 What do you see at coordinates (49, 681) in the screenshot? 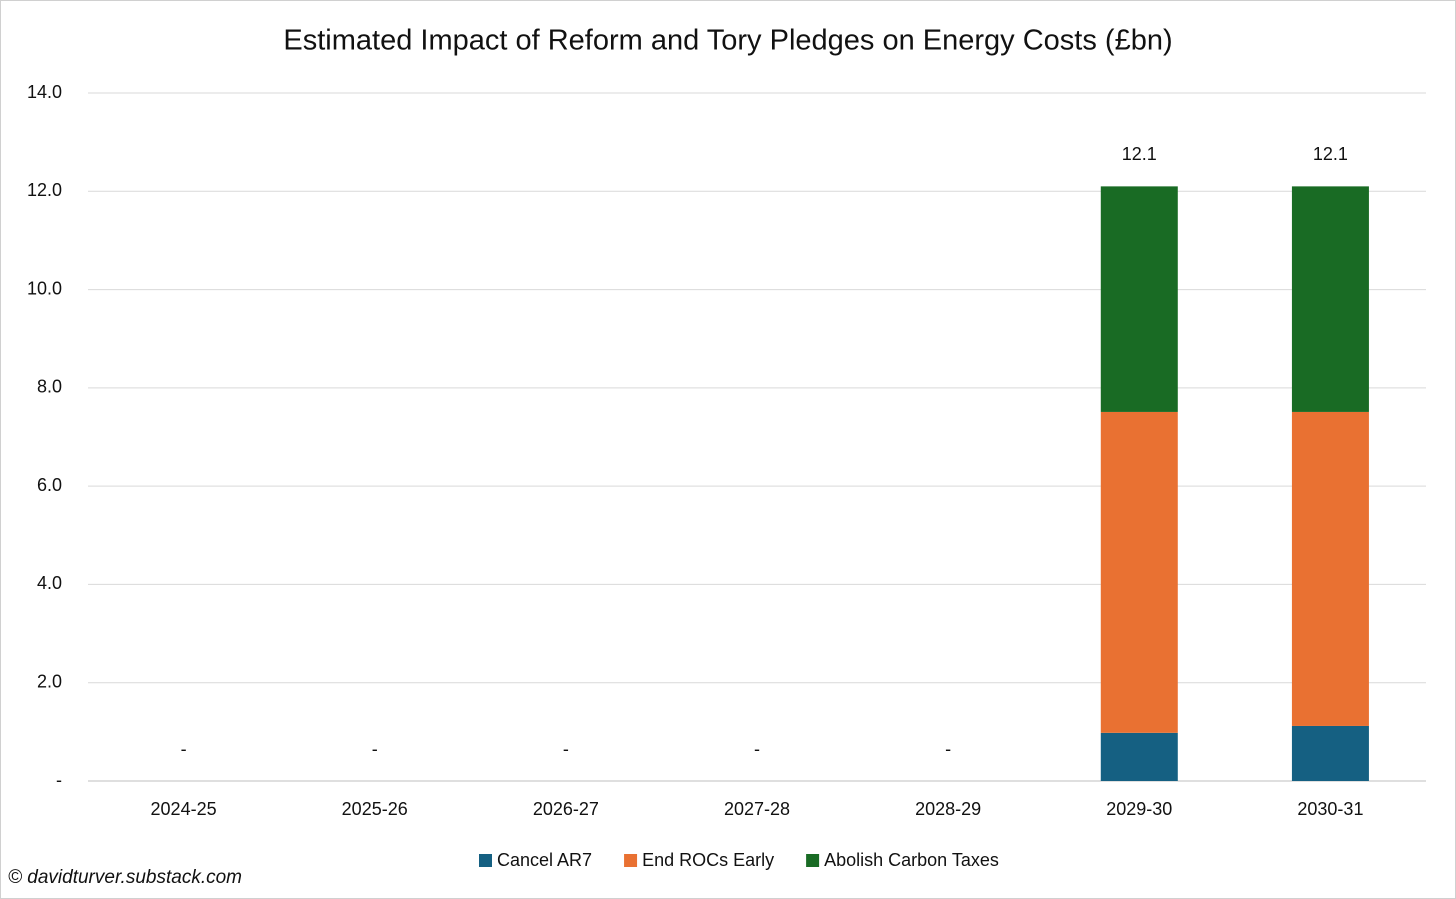
I see `y-tick-label: 2.0` at bounding box center [49, 681].